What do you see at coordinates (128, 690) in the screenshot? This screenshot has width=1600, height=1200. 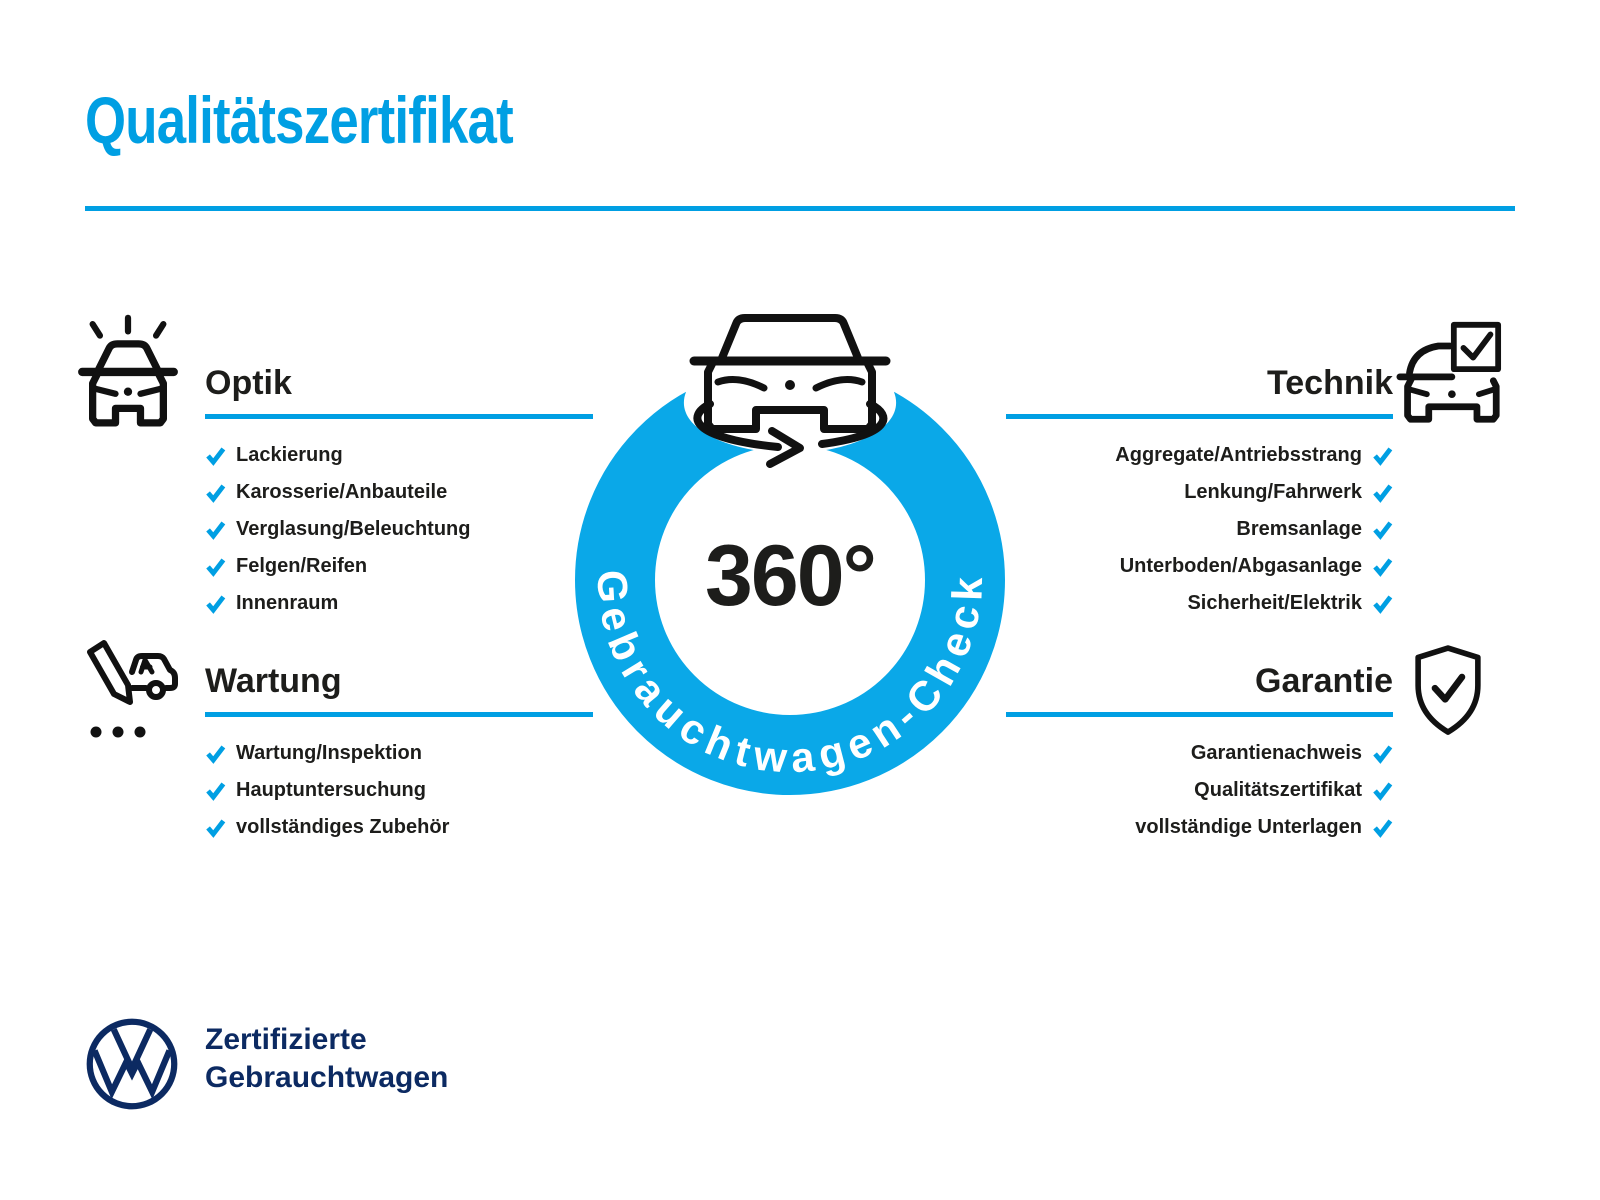 I see `pencil-car-checklist-icon` at bounding box center [128, 690].